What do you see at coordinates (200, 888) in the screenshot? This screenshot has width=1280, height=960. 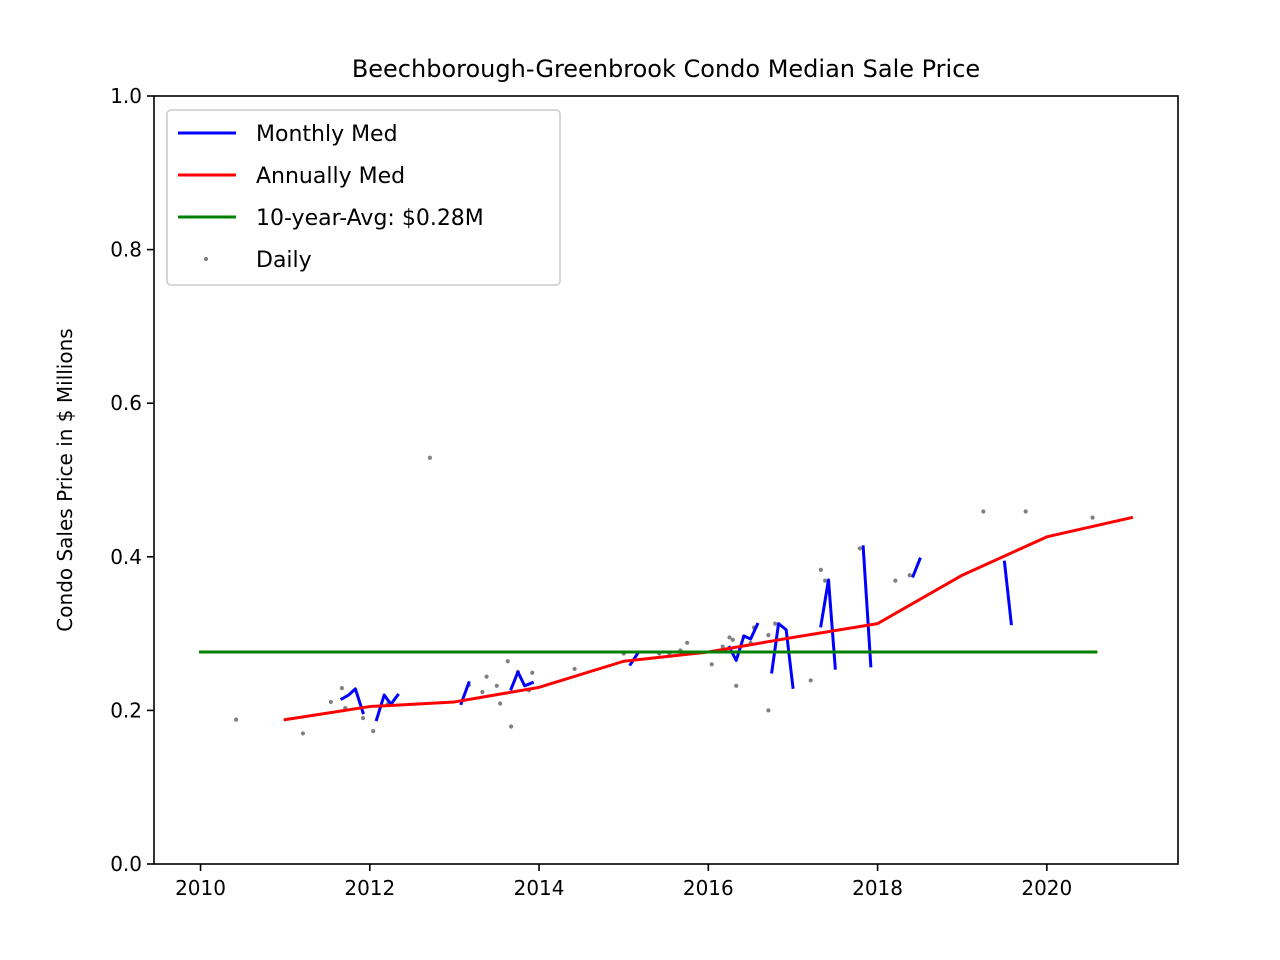 I see `x-tick-label: 2010` at bounding box center [200, 888].